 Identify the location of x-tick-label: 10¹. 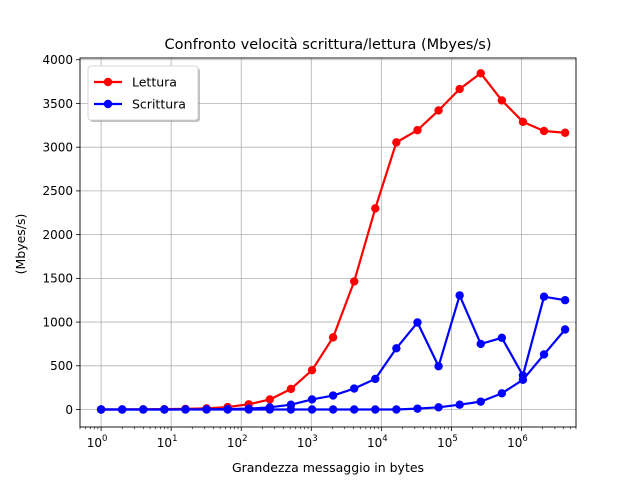
(167, 442).